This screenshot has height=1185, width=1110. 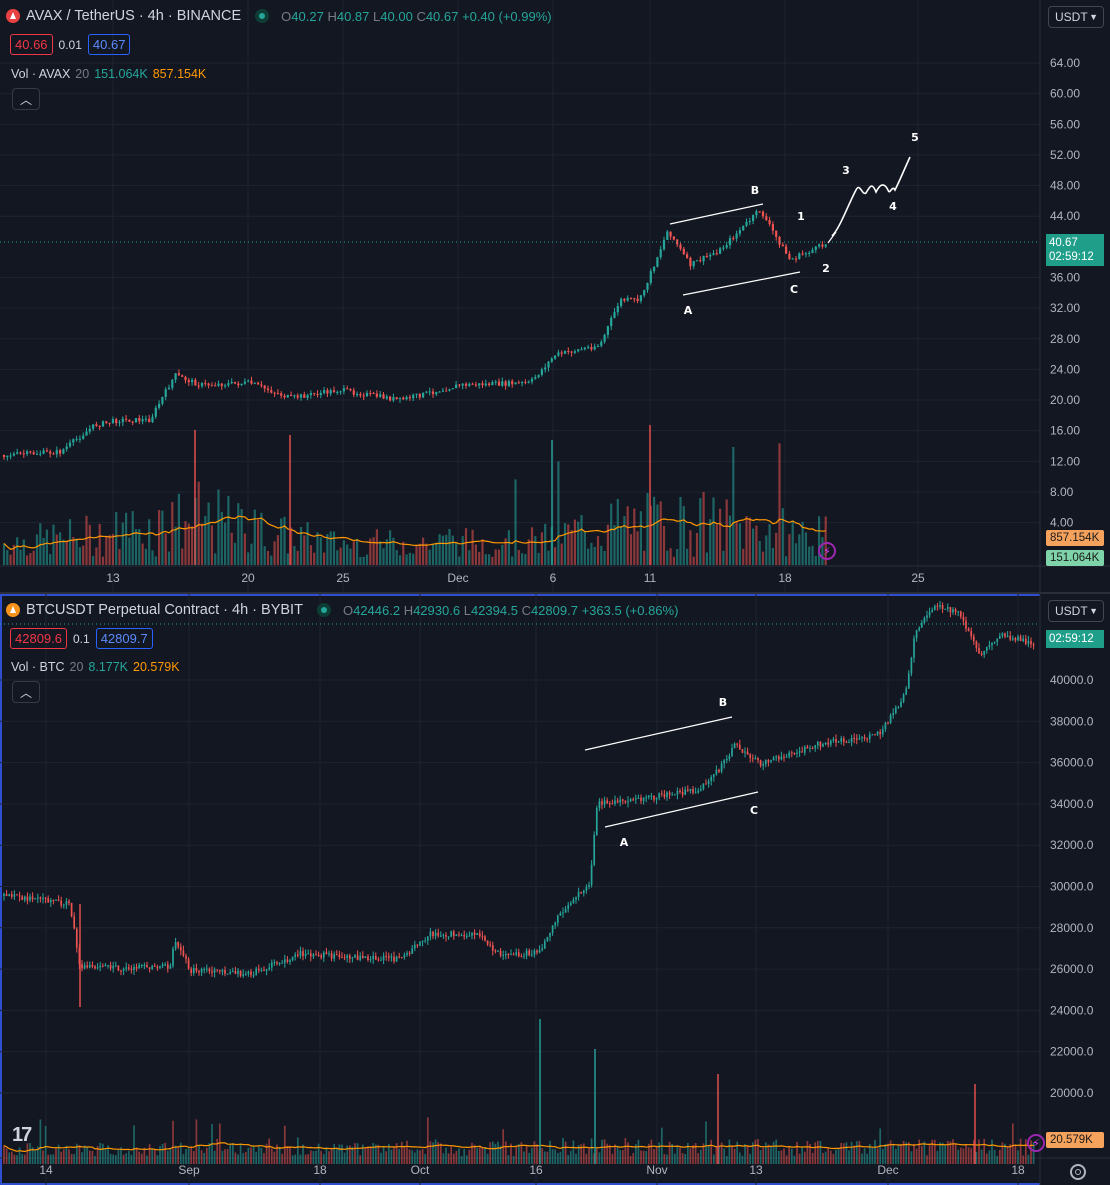 What do you see at coordinates (95, 667) in the screenshot?
I see `btc-volume-legend: Vol · BTC 20 8.177K 20.579K` at bounding box center [95, 667].